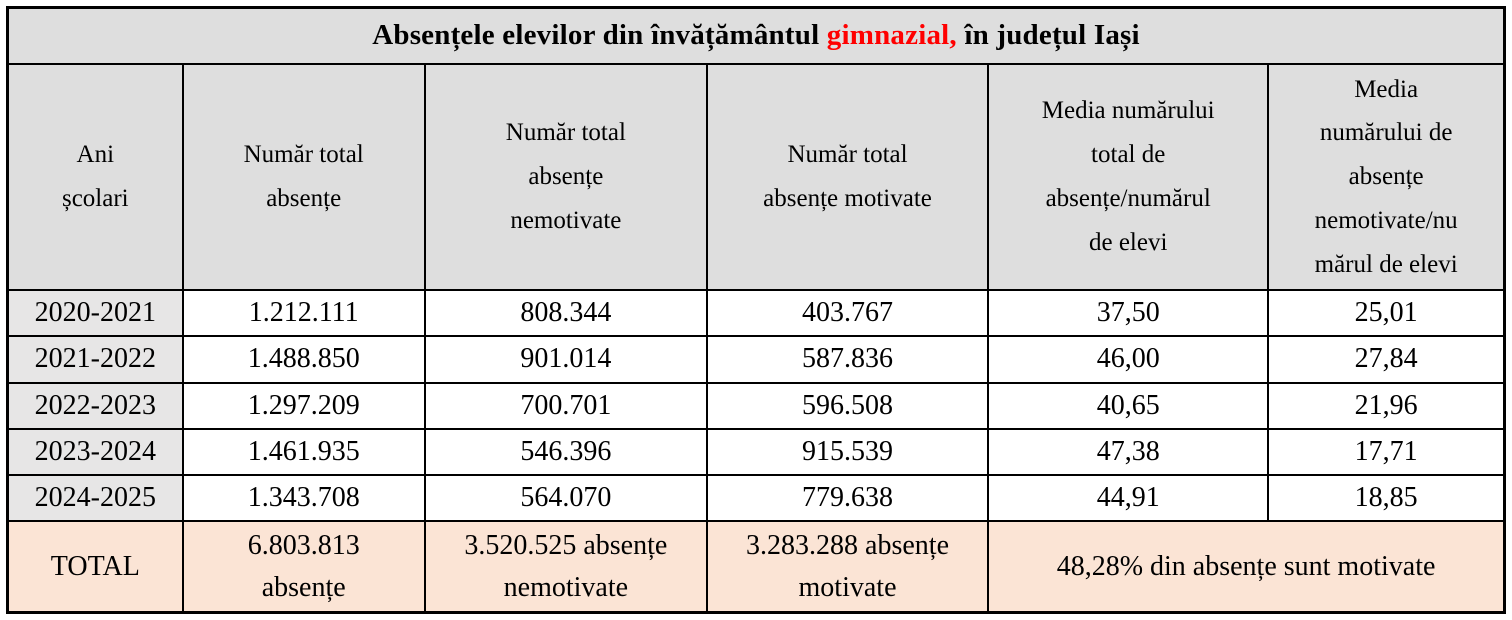 The height and width of the screenshot is (620, 1512). I want to click on avg-total-cell: 46,00, so click(1128, 359).